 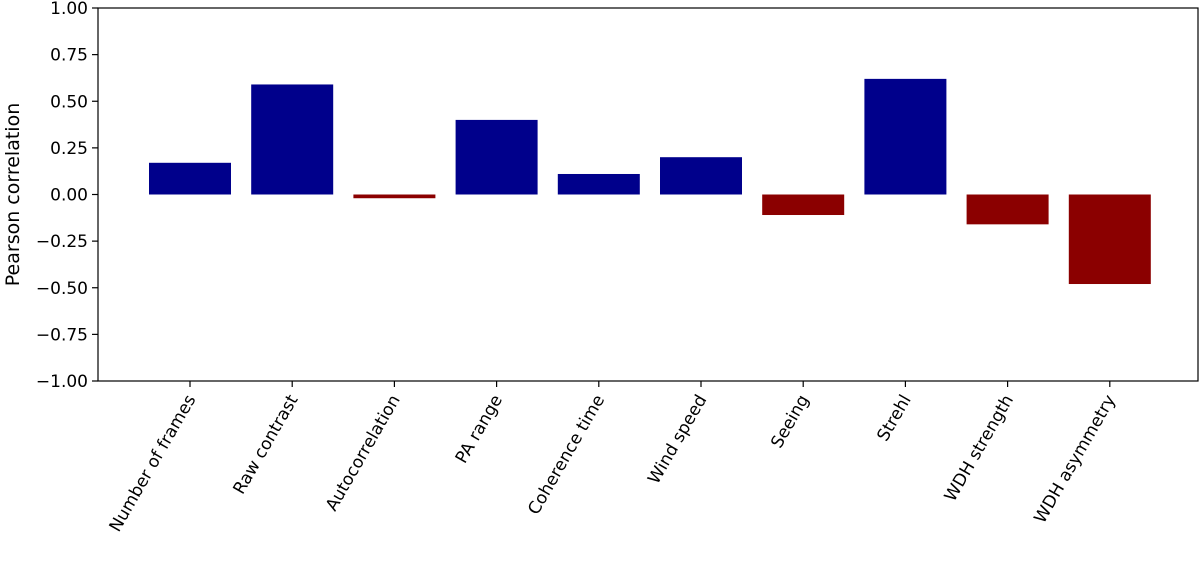 What do you see at coordinates (69, 9) in the screenshot?
I see `y-tick-label: 1.00` at bounding box center [69, 9].